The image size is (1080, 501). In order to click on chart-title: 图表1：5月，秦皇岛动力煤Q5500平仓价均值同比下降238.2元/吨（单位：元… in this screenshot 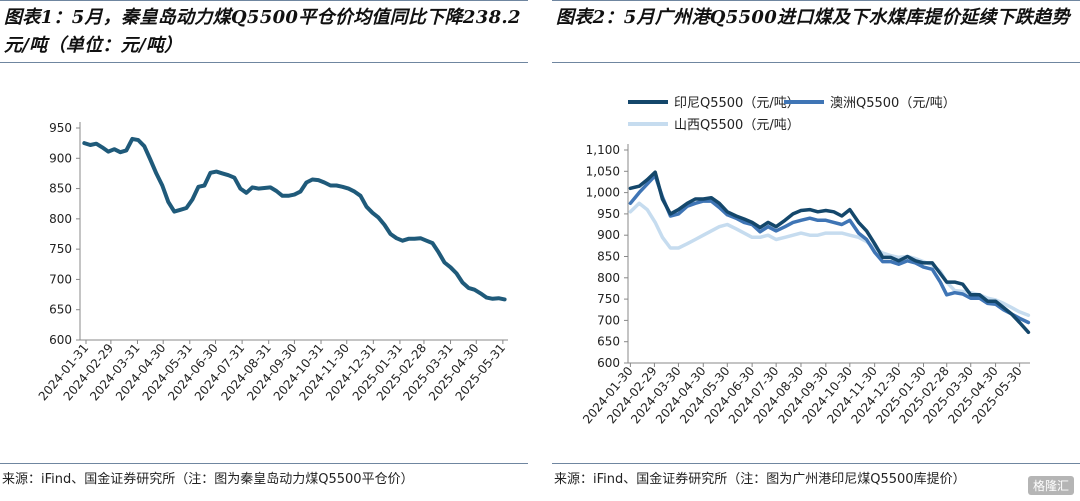, I will do `click(262, 31)`.